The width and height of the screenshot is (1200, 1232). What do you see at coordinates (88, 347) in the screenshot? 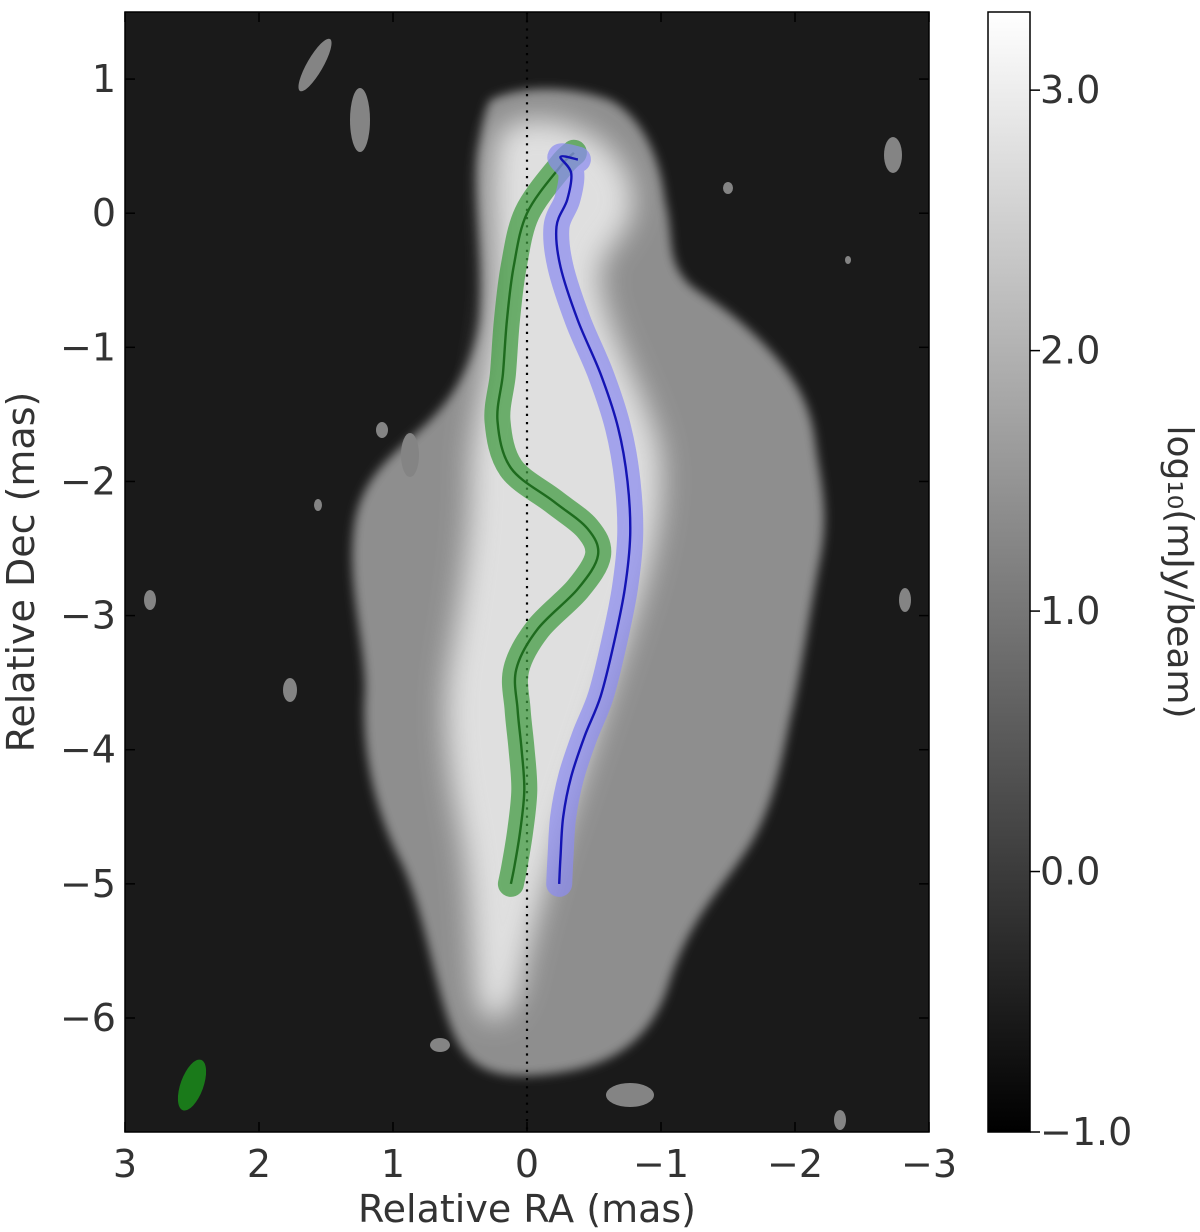
I see `y-tick-label: −1` at bounding box center [88, 347].